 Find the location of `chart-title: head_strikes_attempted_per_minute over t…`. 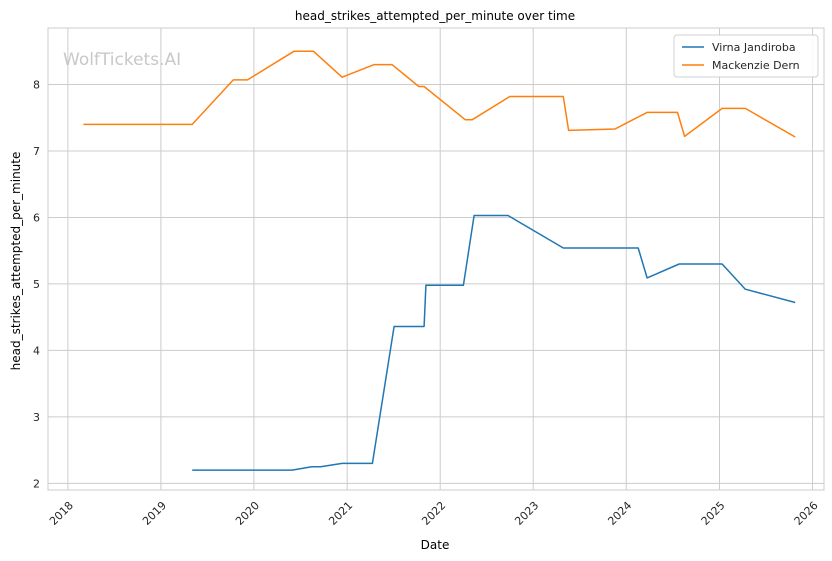

chart-title: head_strikes_attempted_per_minute over t… is located at coordinates (435, 16).